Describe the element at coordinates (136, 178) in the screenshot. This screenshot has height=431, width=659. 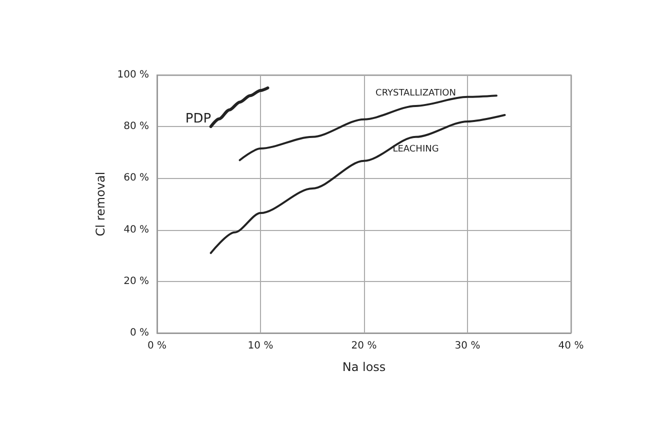
I see `y-tick-label: 60 %` at that location.